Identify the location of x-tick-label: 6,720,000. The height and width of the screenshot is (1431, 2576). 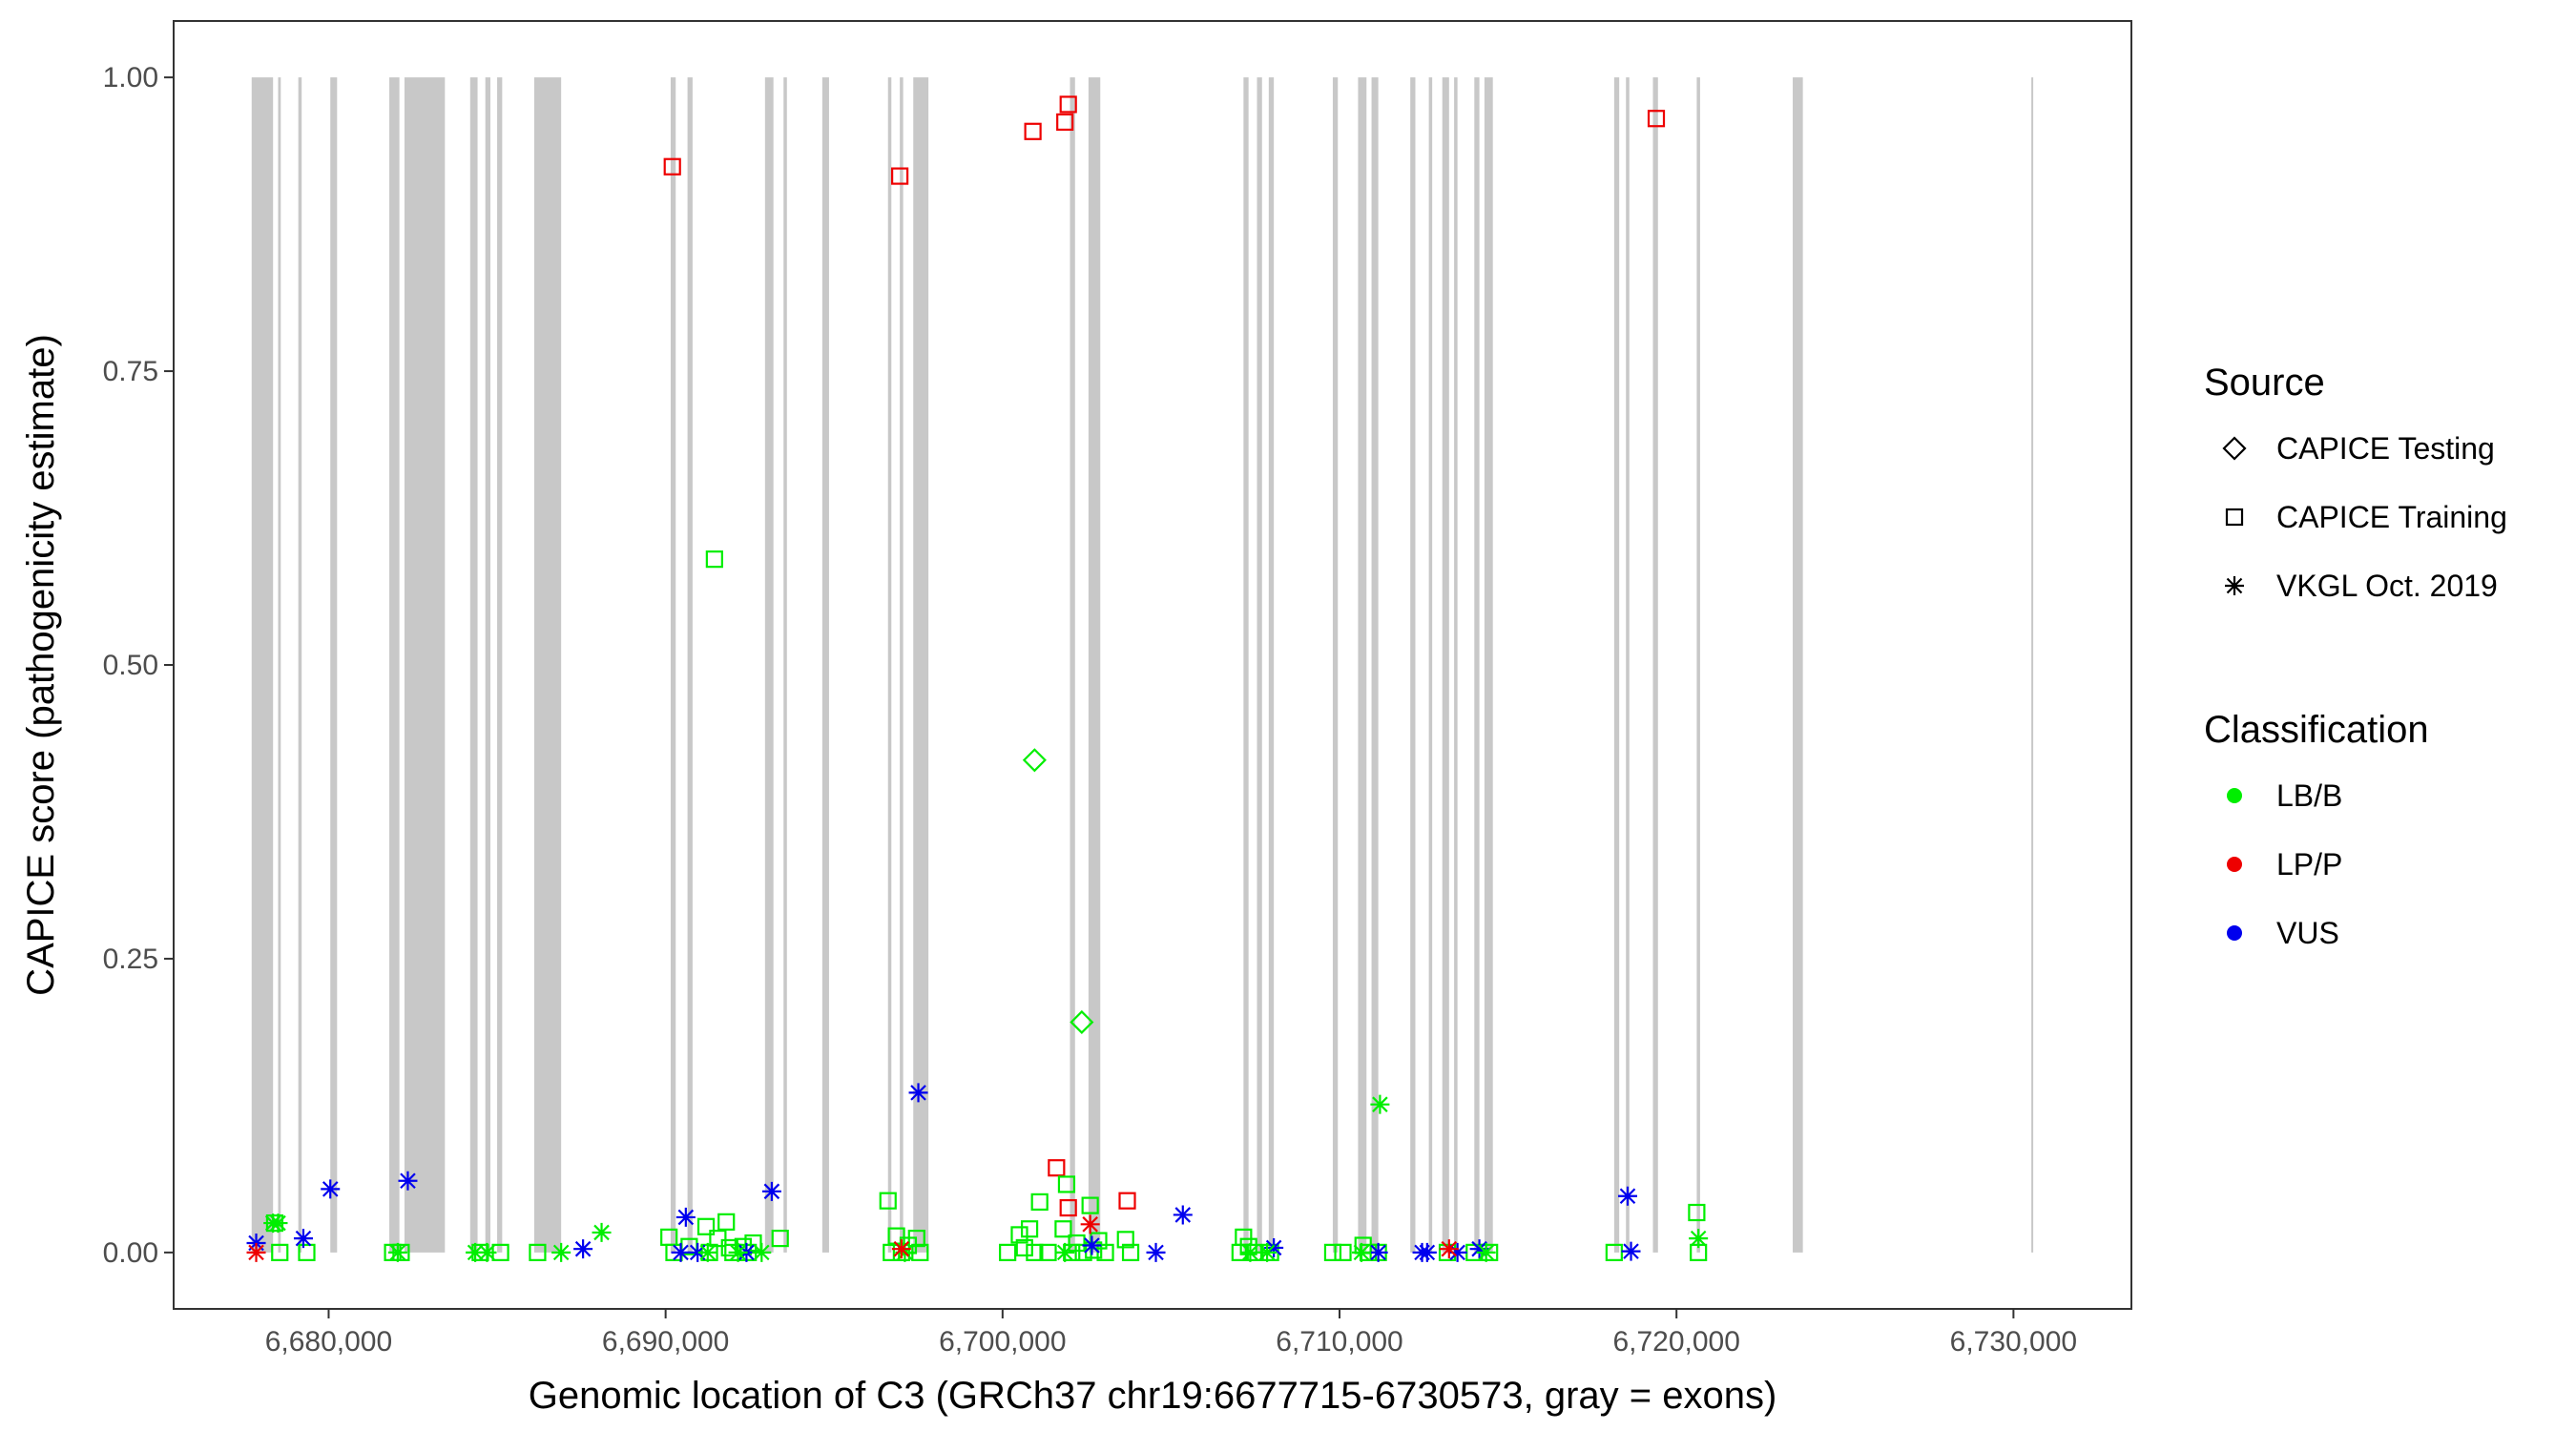
(1675, 1342).